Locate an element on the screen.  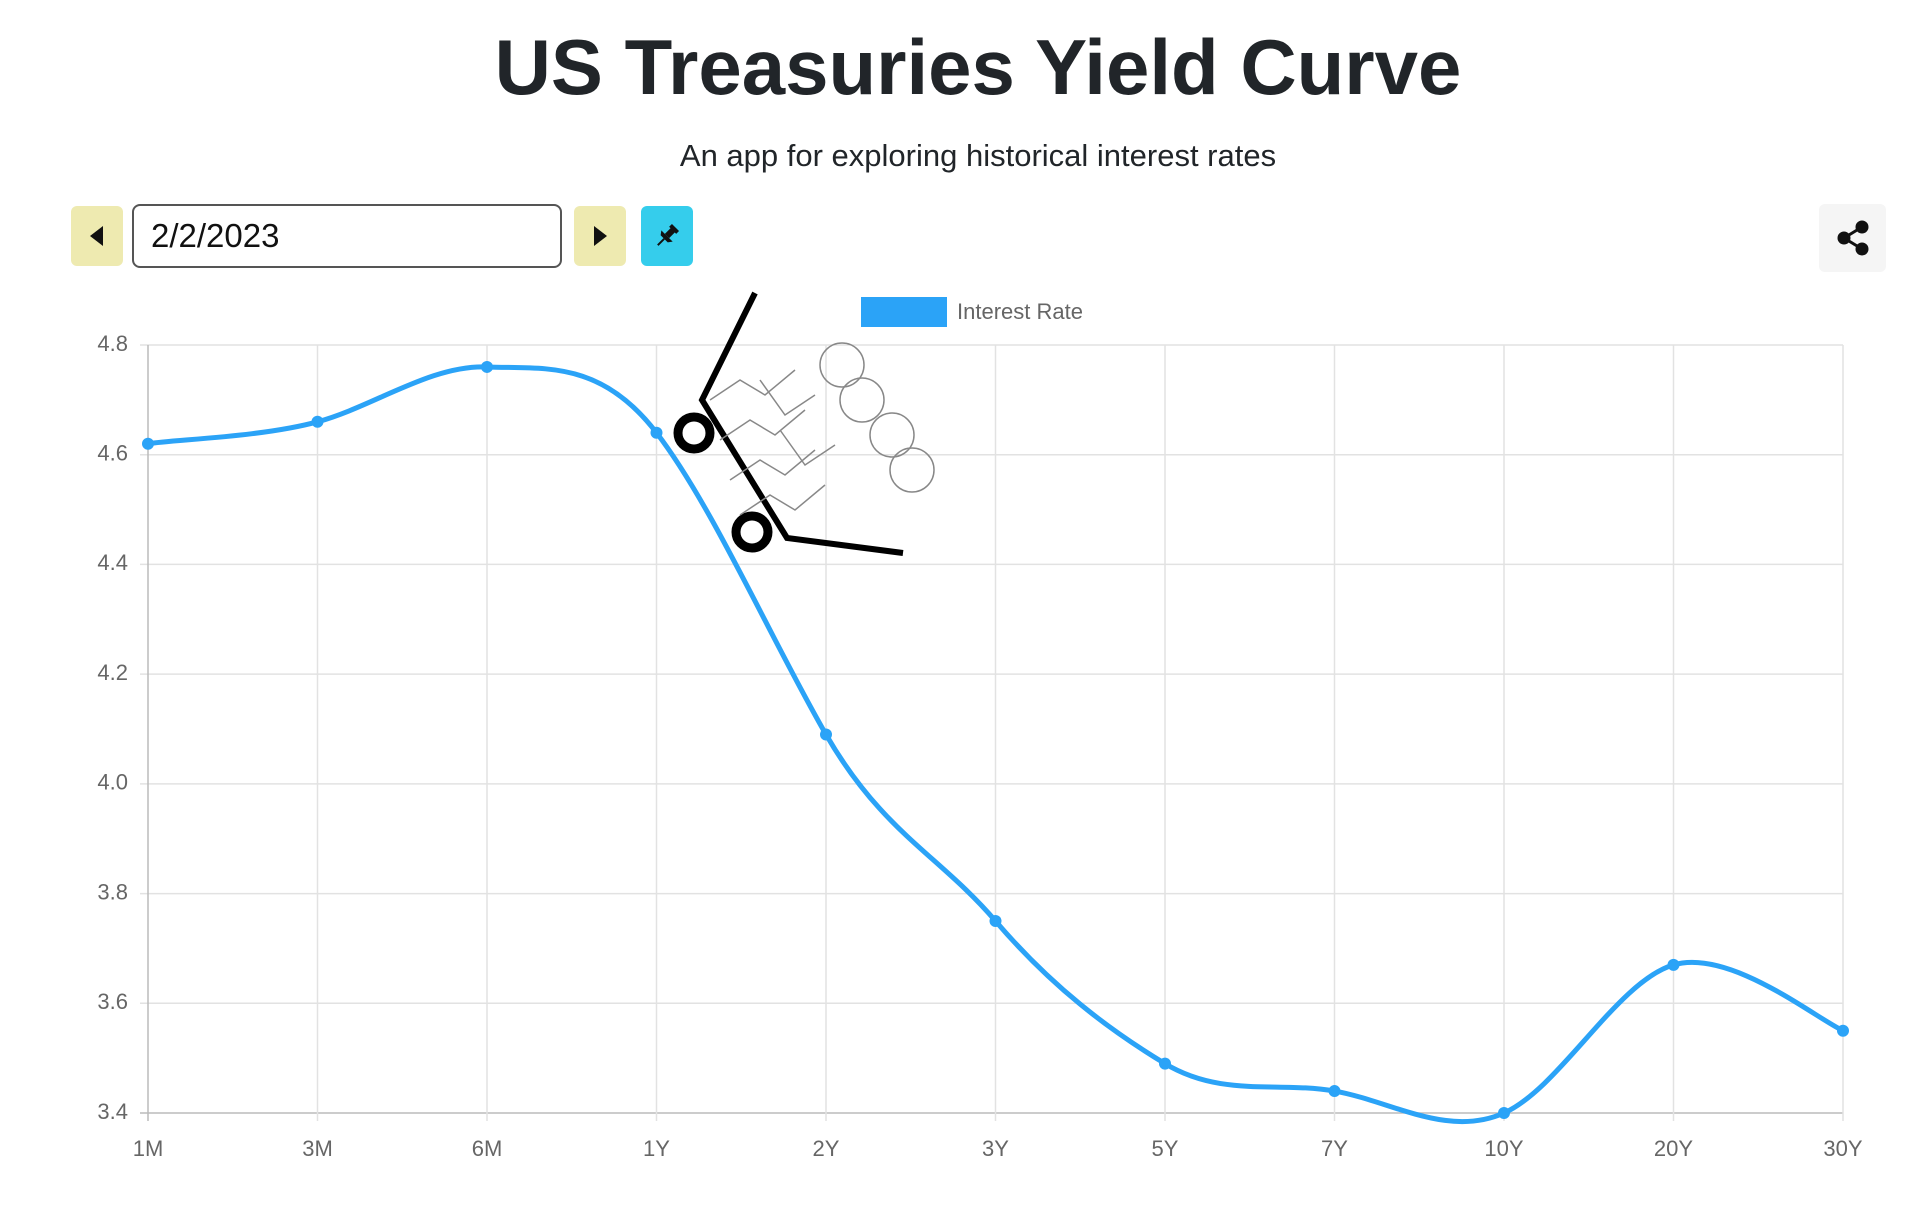
x-tick-label: 3Y is located at coordinates (995, 1148).